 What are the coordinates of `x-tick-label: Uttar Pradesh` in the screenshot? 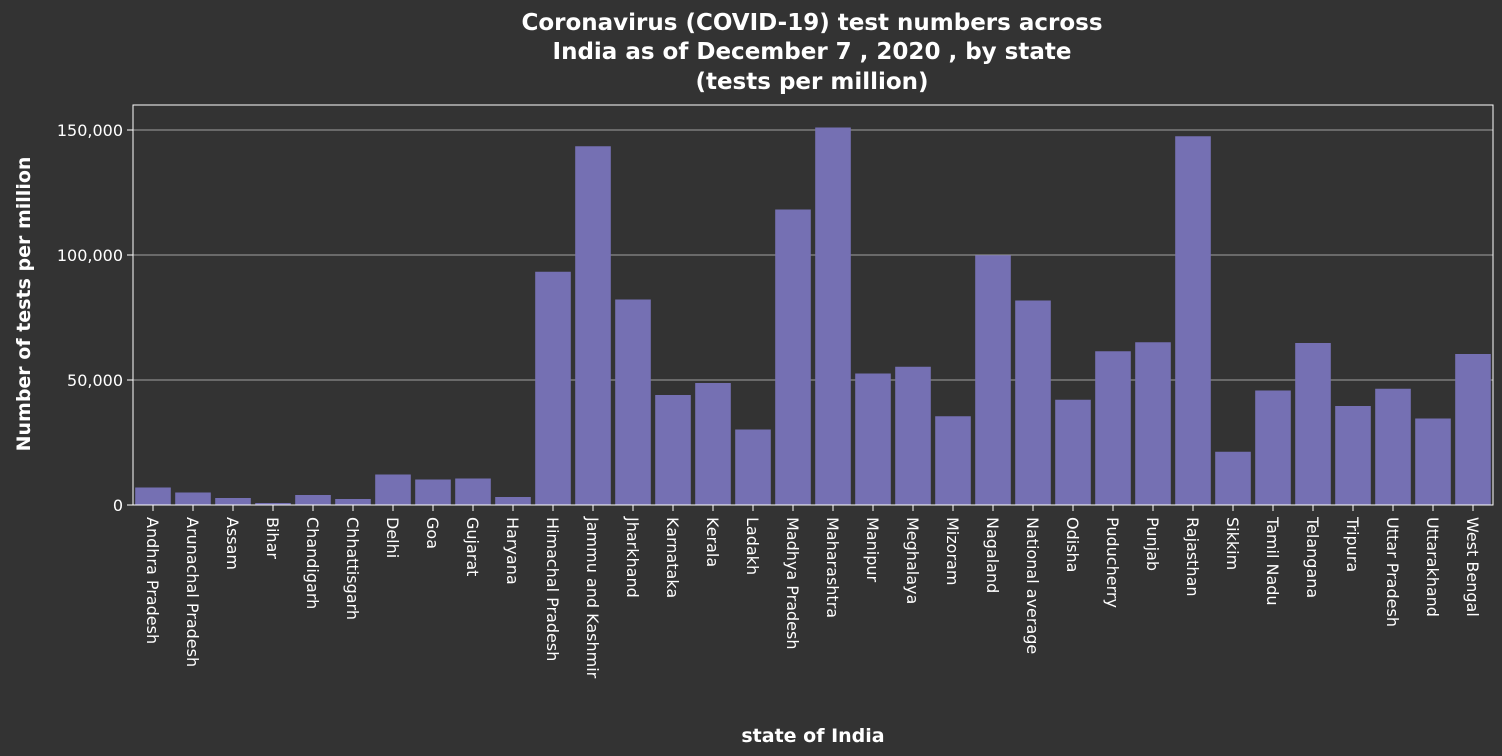 It's located at (1392, 572).